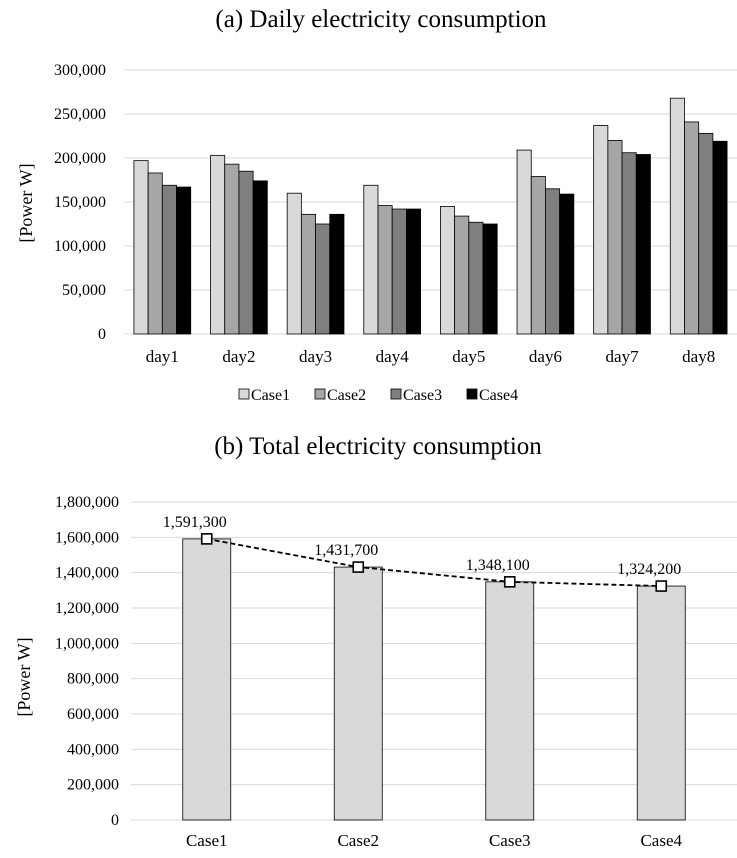 This screenshot has height=858, width=737. I want to click on chart-a-bar-case1-day4, so click(371, 259).